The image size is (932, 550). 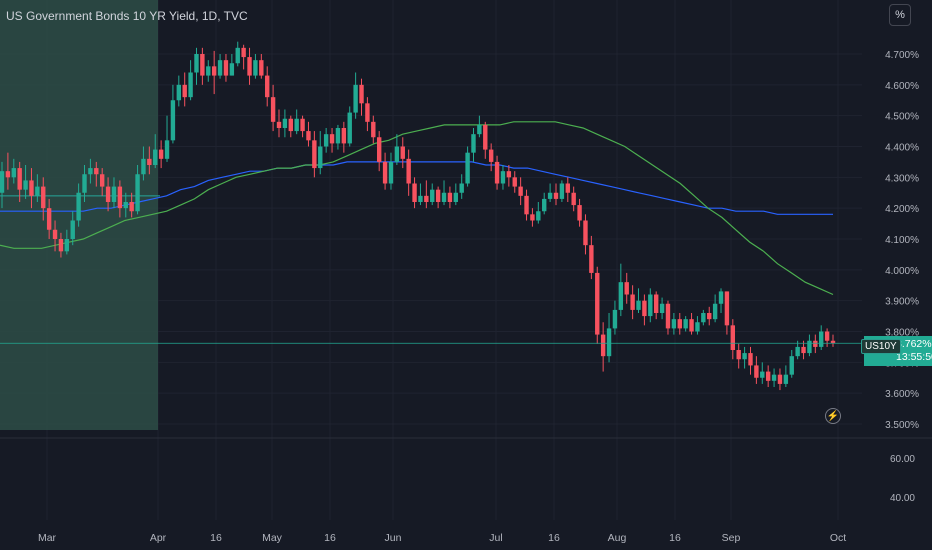 I want to click on oscillator-tick-label: 60.00, so click(x=902, y=459).